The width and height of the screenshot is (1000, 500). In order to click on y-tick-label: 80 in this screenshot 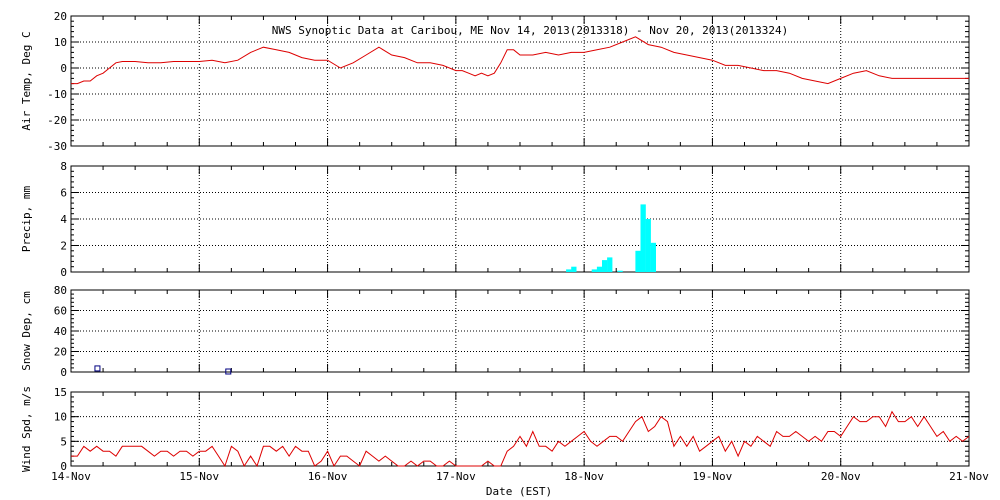, I will do `click(60, 290)`.